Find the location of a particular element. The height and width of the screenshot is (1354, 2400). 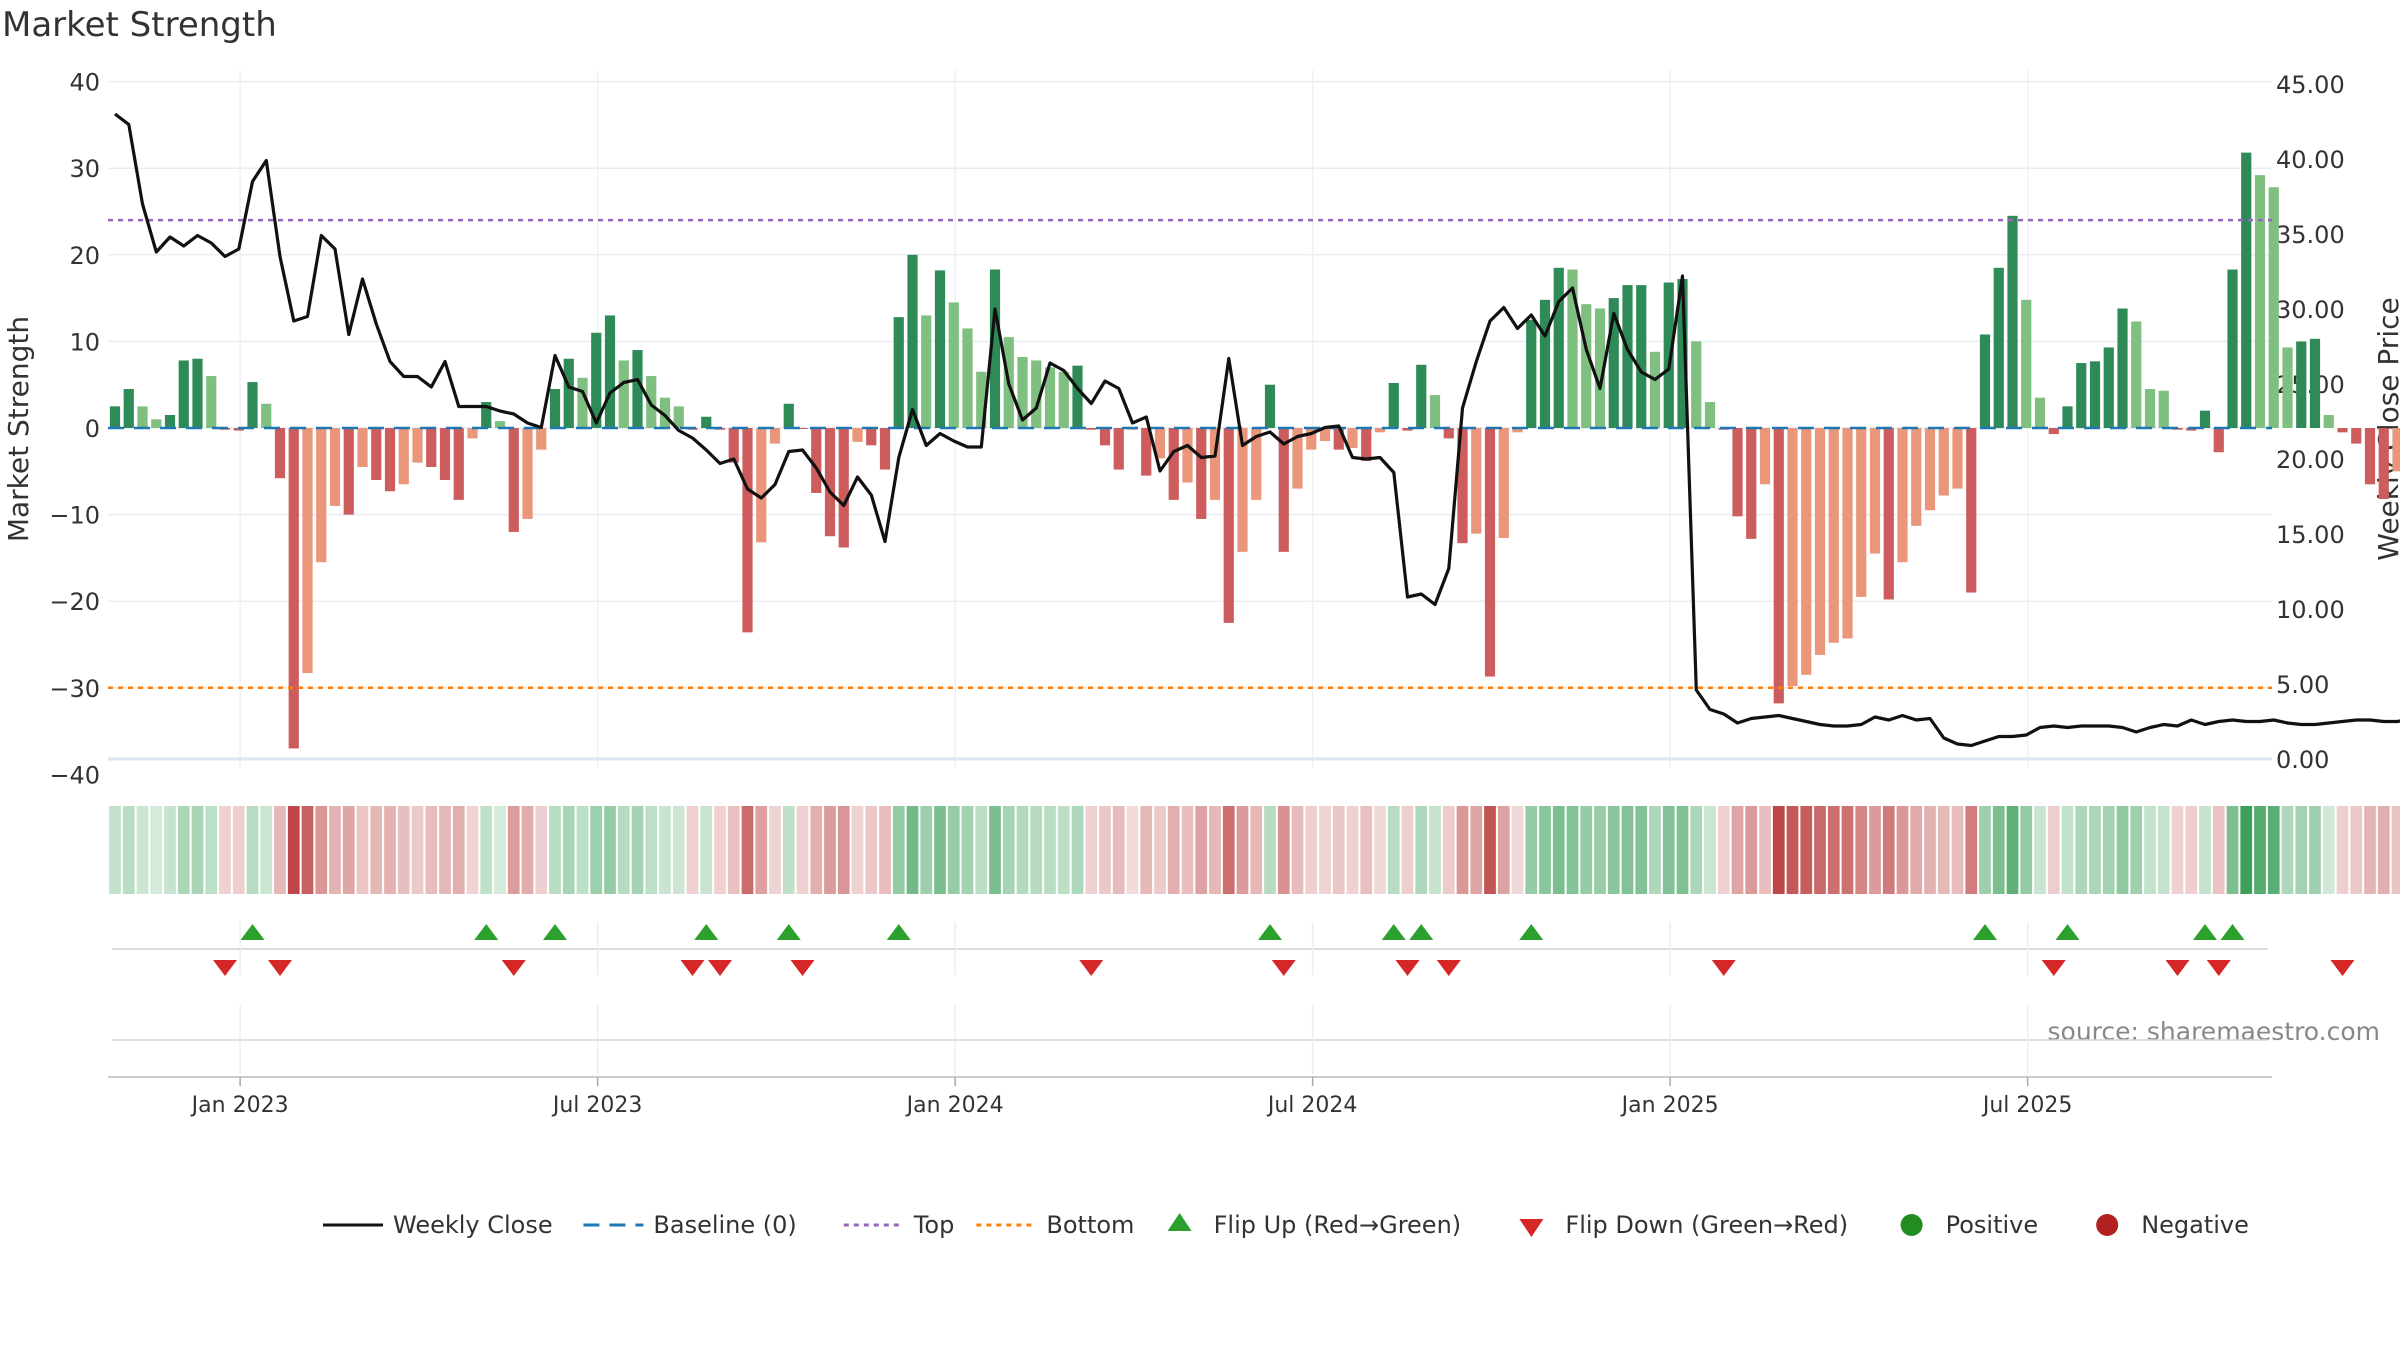

legend-label: Weekly Close is located at coordinates (473, 1225).